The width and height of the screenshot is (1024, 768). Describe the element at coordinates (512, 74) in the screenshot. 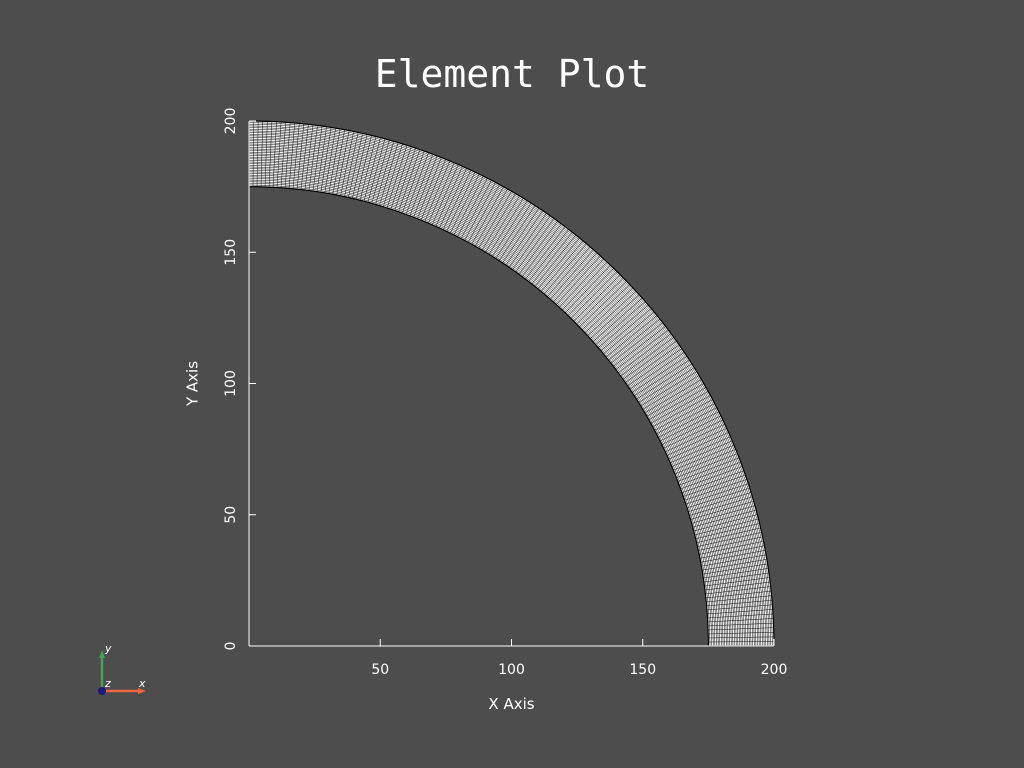

I see `plot-title: Element Plot` at that location.